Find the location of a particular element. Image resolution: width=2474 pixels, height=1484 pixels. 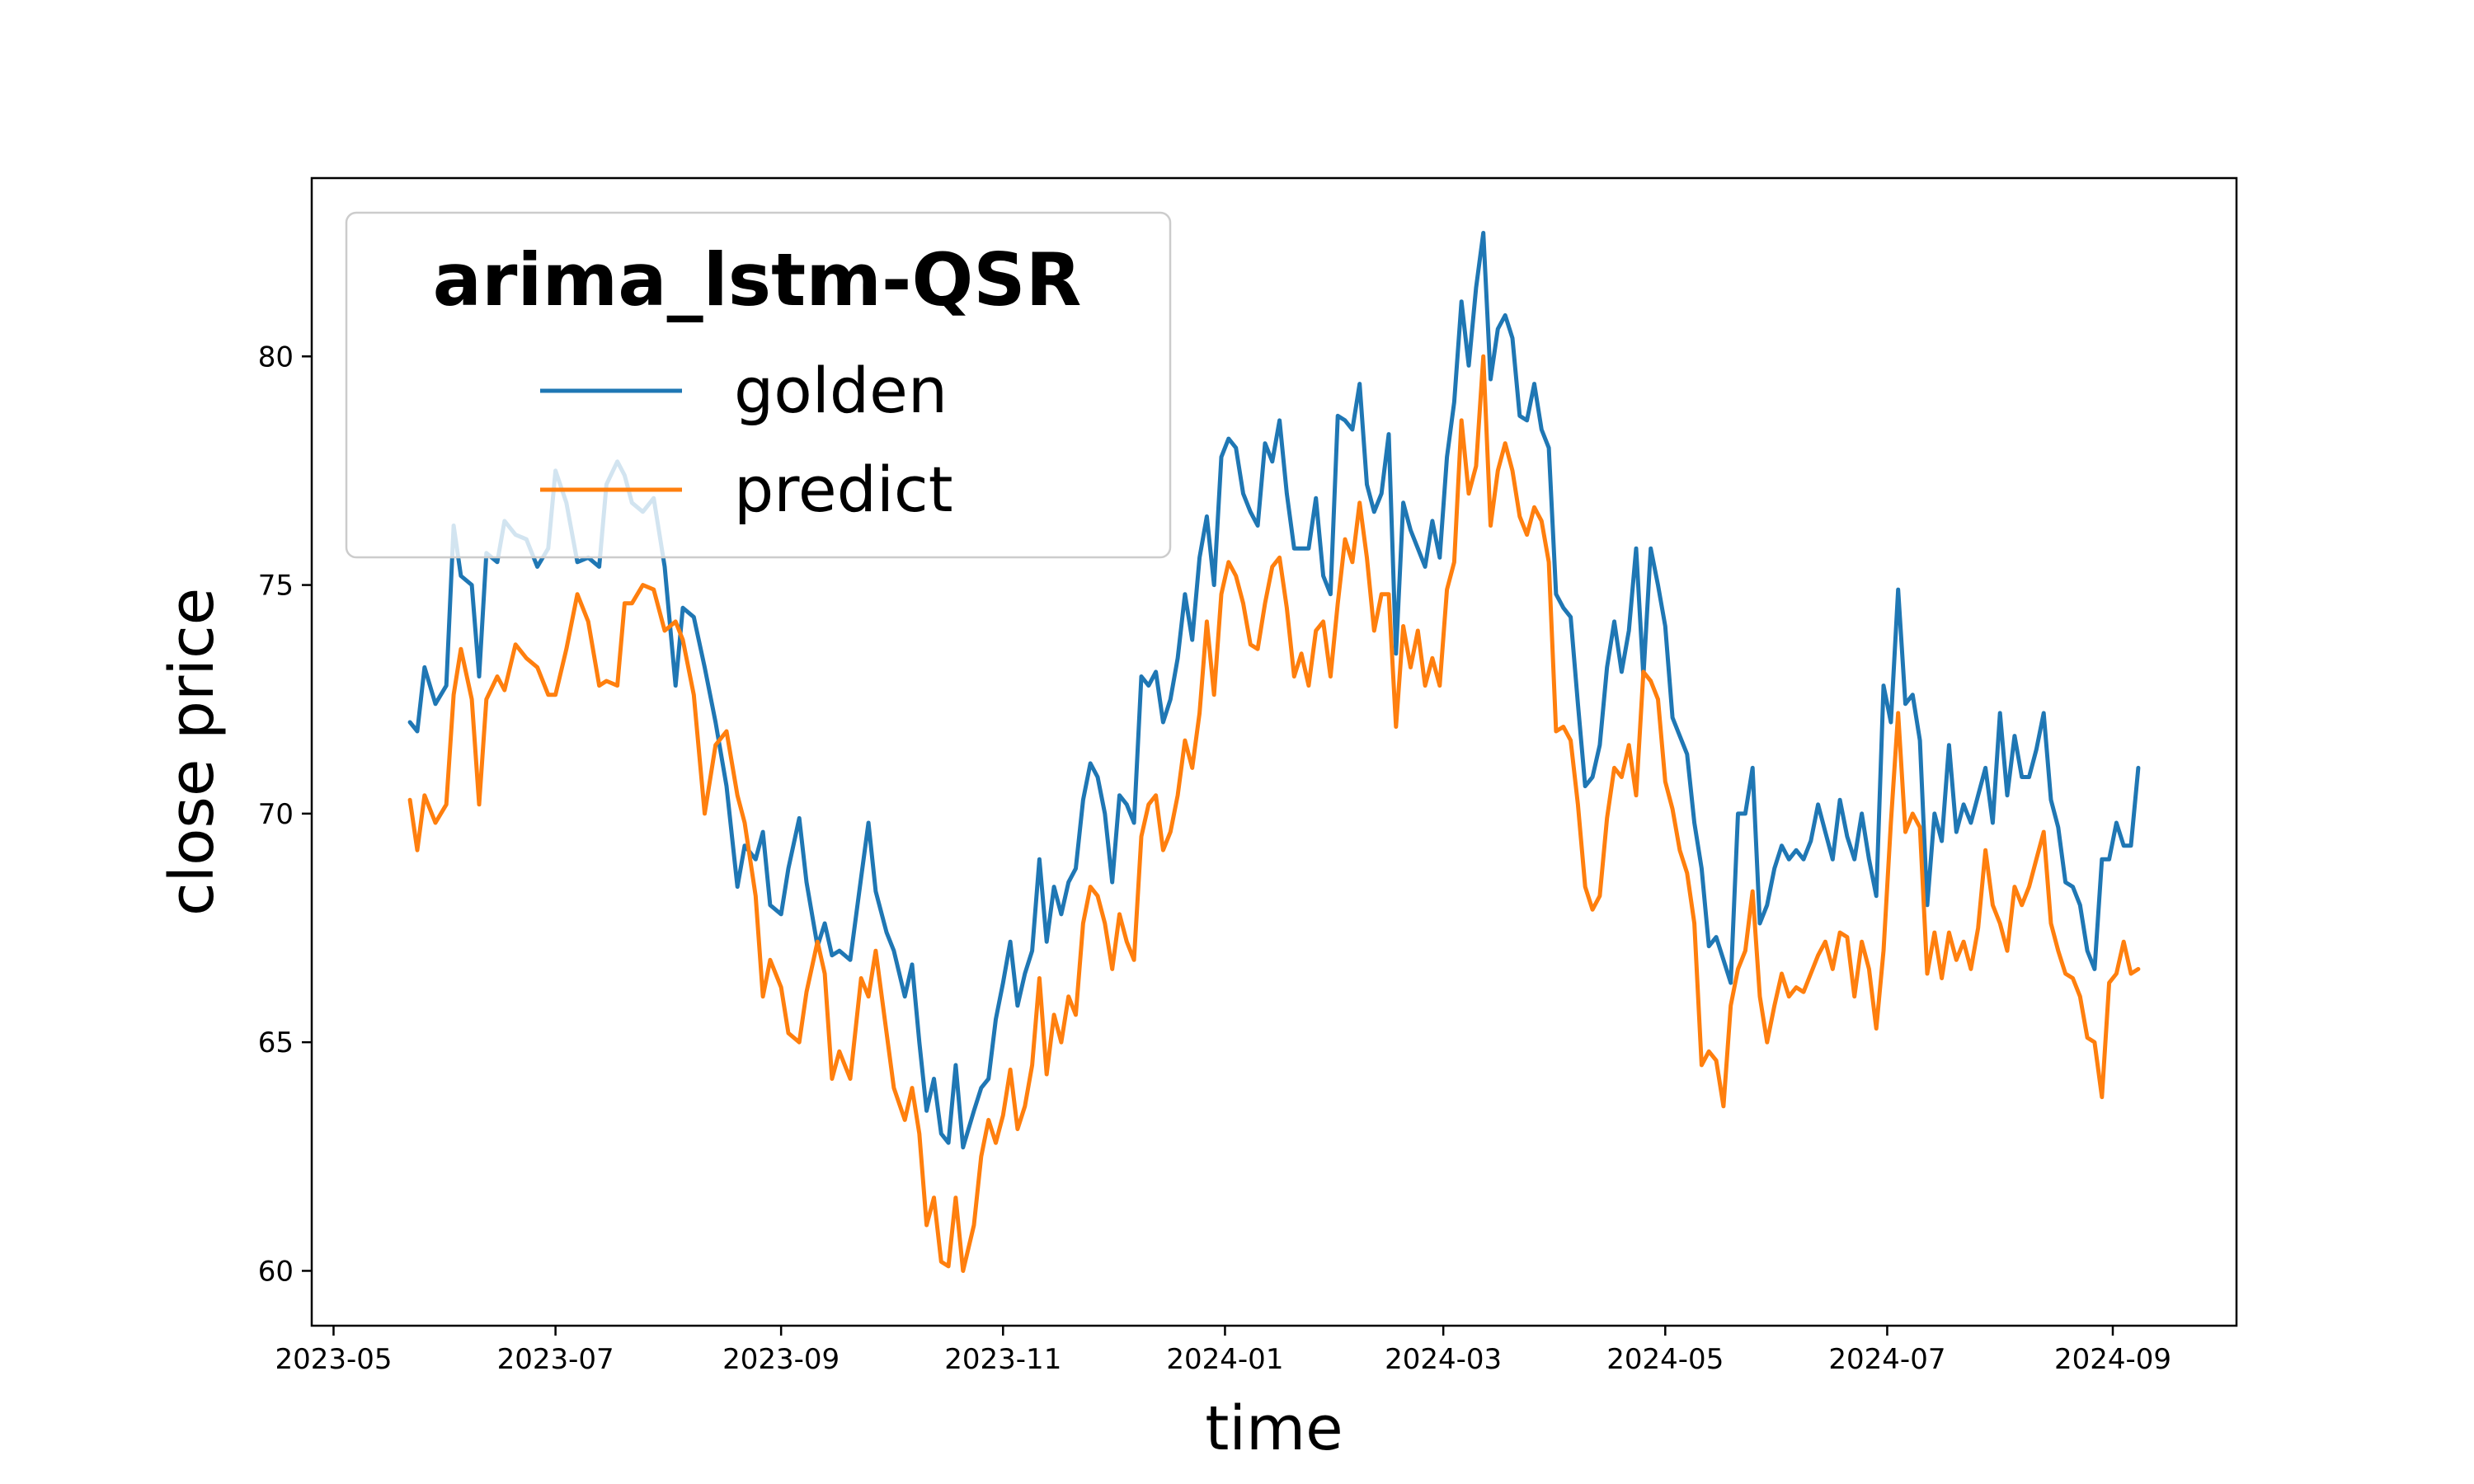

y-tick-label: 75 is located at coordinates (276, 586).